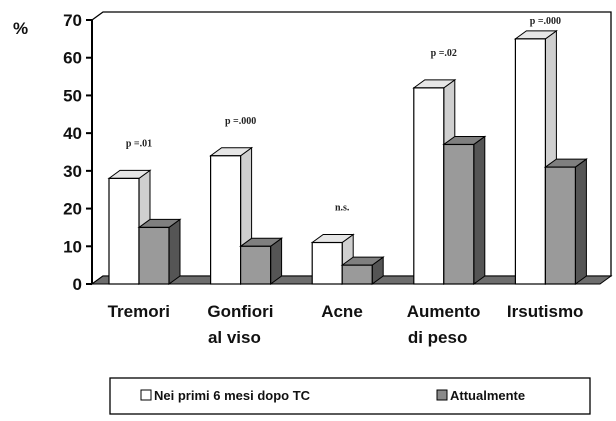 This screenshot has height=421, width=616. I want to click on significance-annotation: p =.01, so click(139, 143).